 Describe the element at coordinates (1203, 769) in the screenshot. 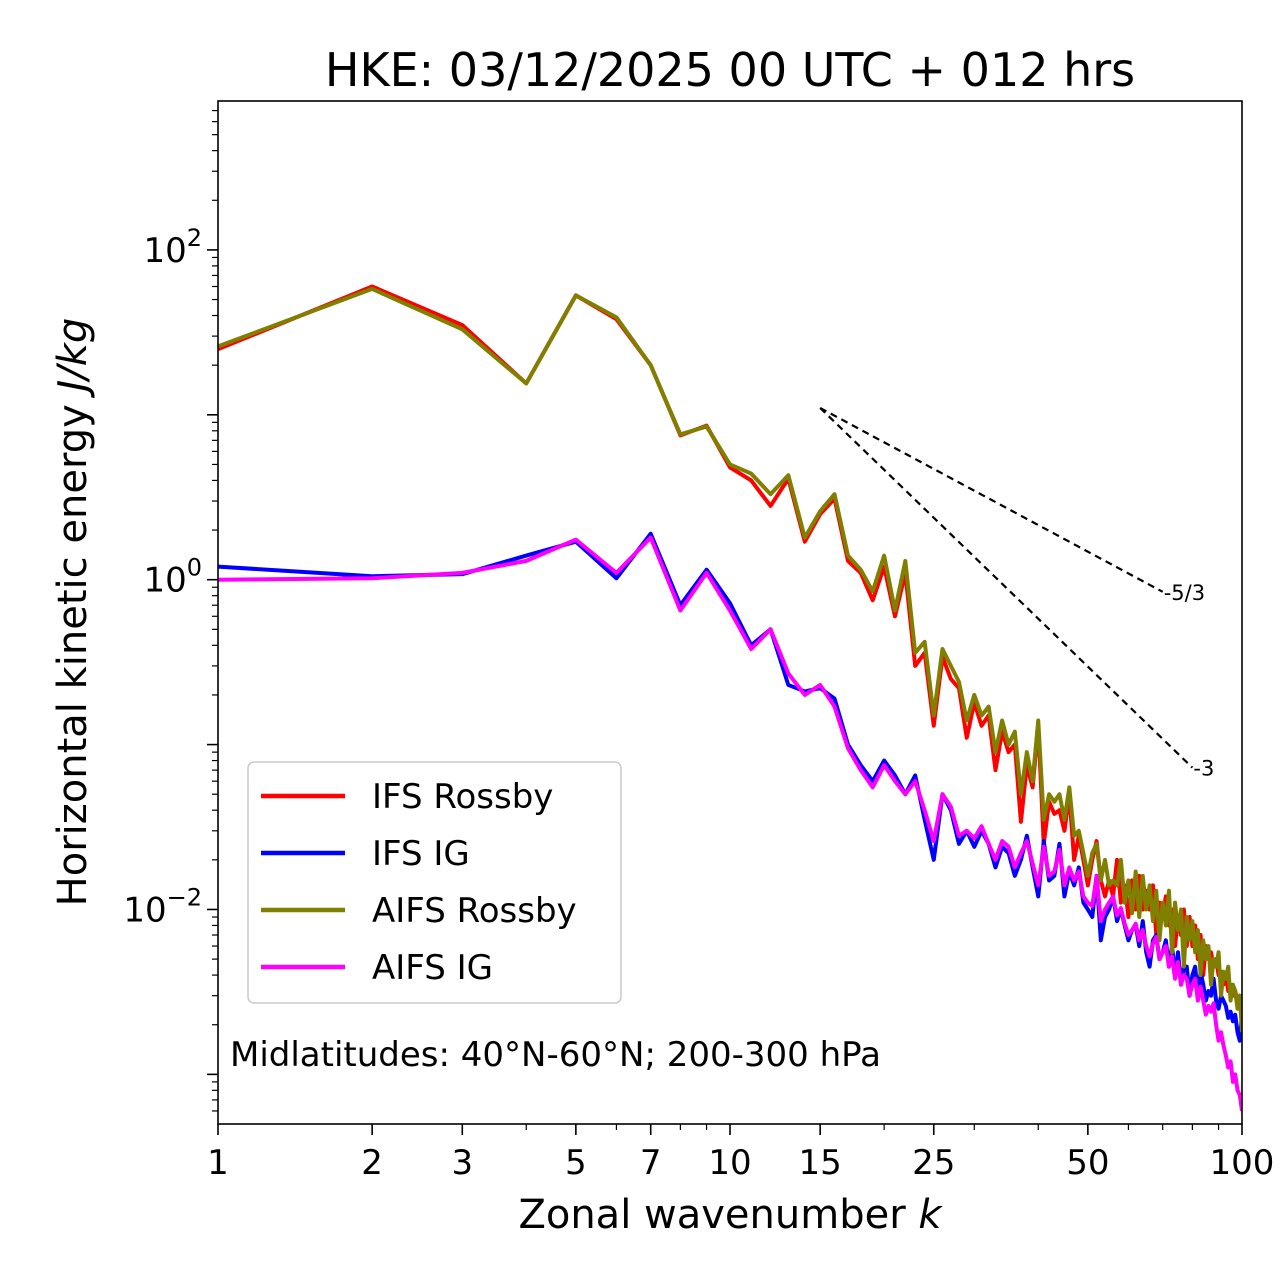

I see `slope-label-1: -3` at that location.